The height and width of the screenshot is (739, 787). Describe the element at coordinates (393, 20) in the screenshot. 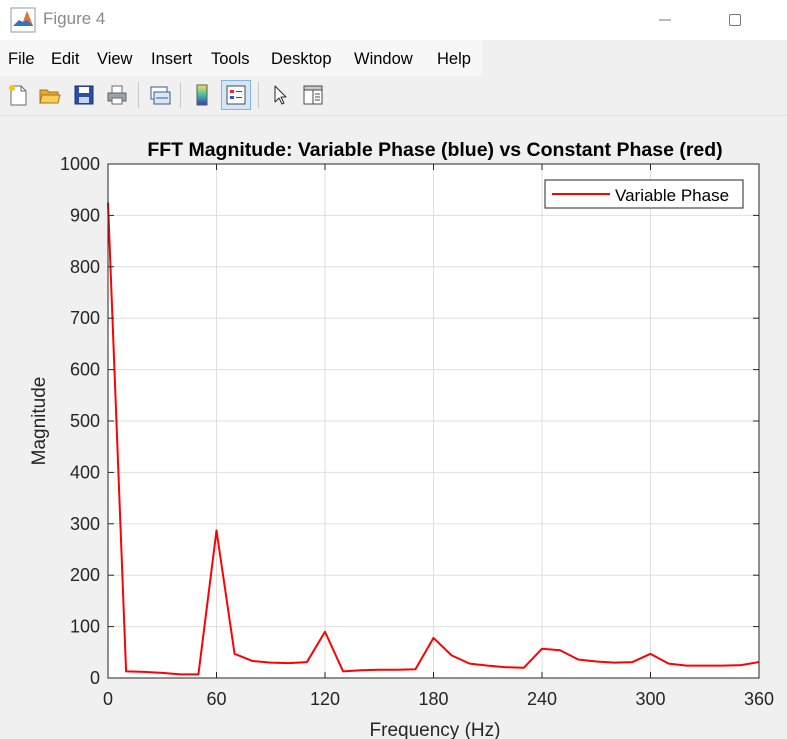

I see `title-bar: Figure 4` at that location.